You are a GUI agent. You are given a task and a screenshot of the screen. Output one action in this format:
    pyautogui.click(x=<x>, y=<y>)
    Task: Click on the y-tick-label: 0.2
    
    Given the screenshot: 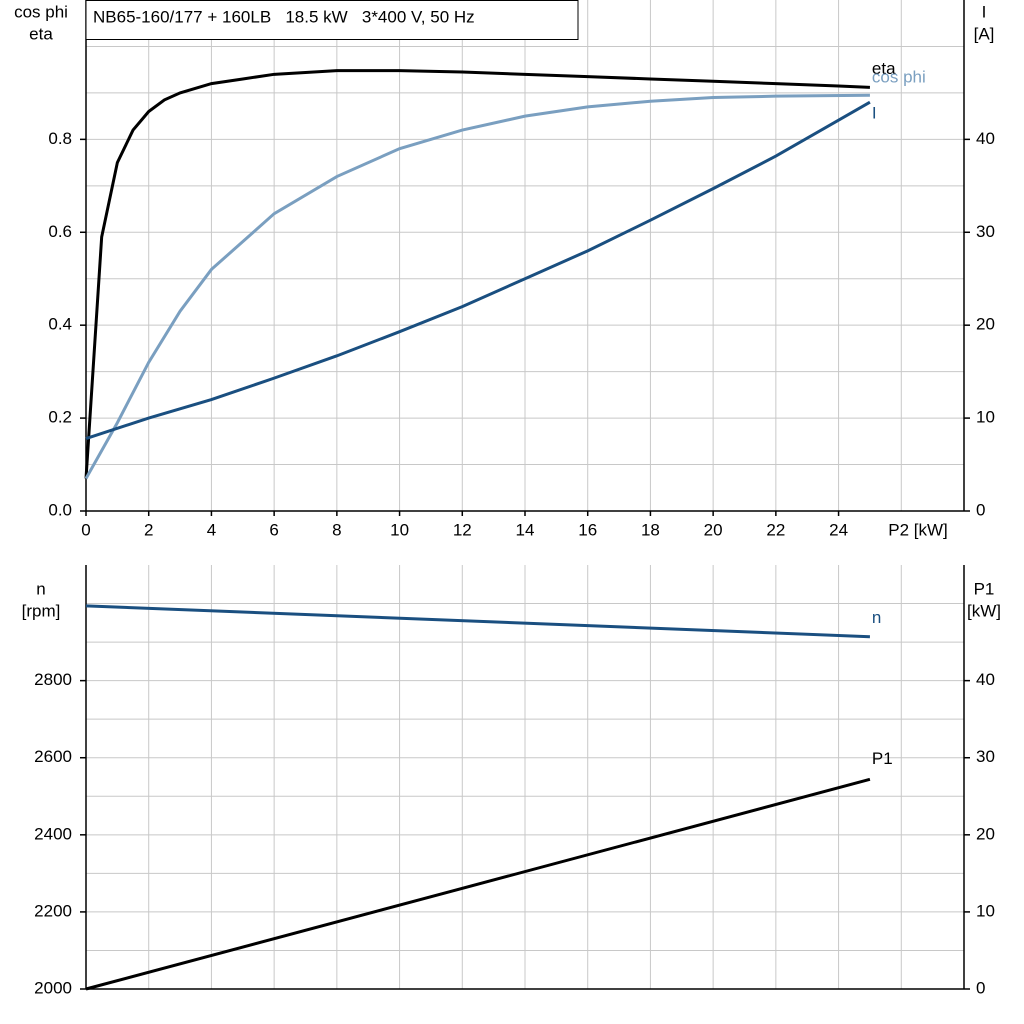 What is the action you would take?
    pyautogui.click(x=60, y=417)
    